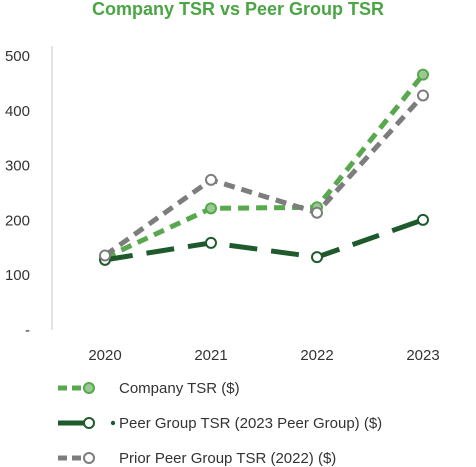 The image size is (476, 467). Describe the element at coordinates (227, 458) in the screenshot. I see `legend-label: Prior Peer Group TSR (2022) ($)` at that location.